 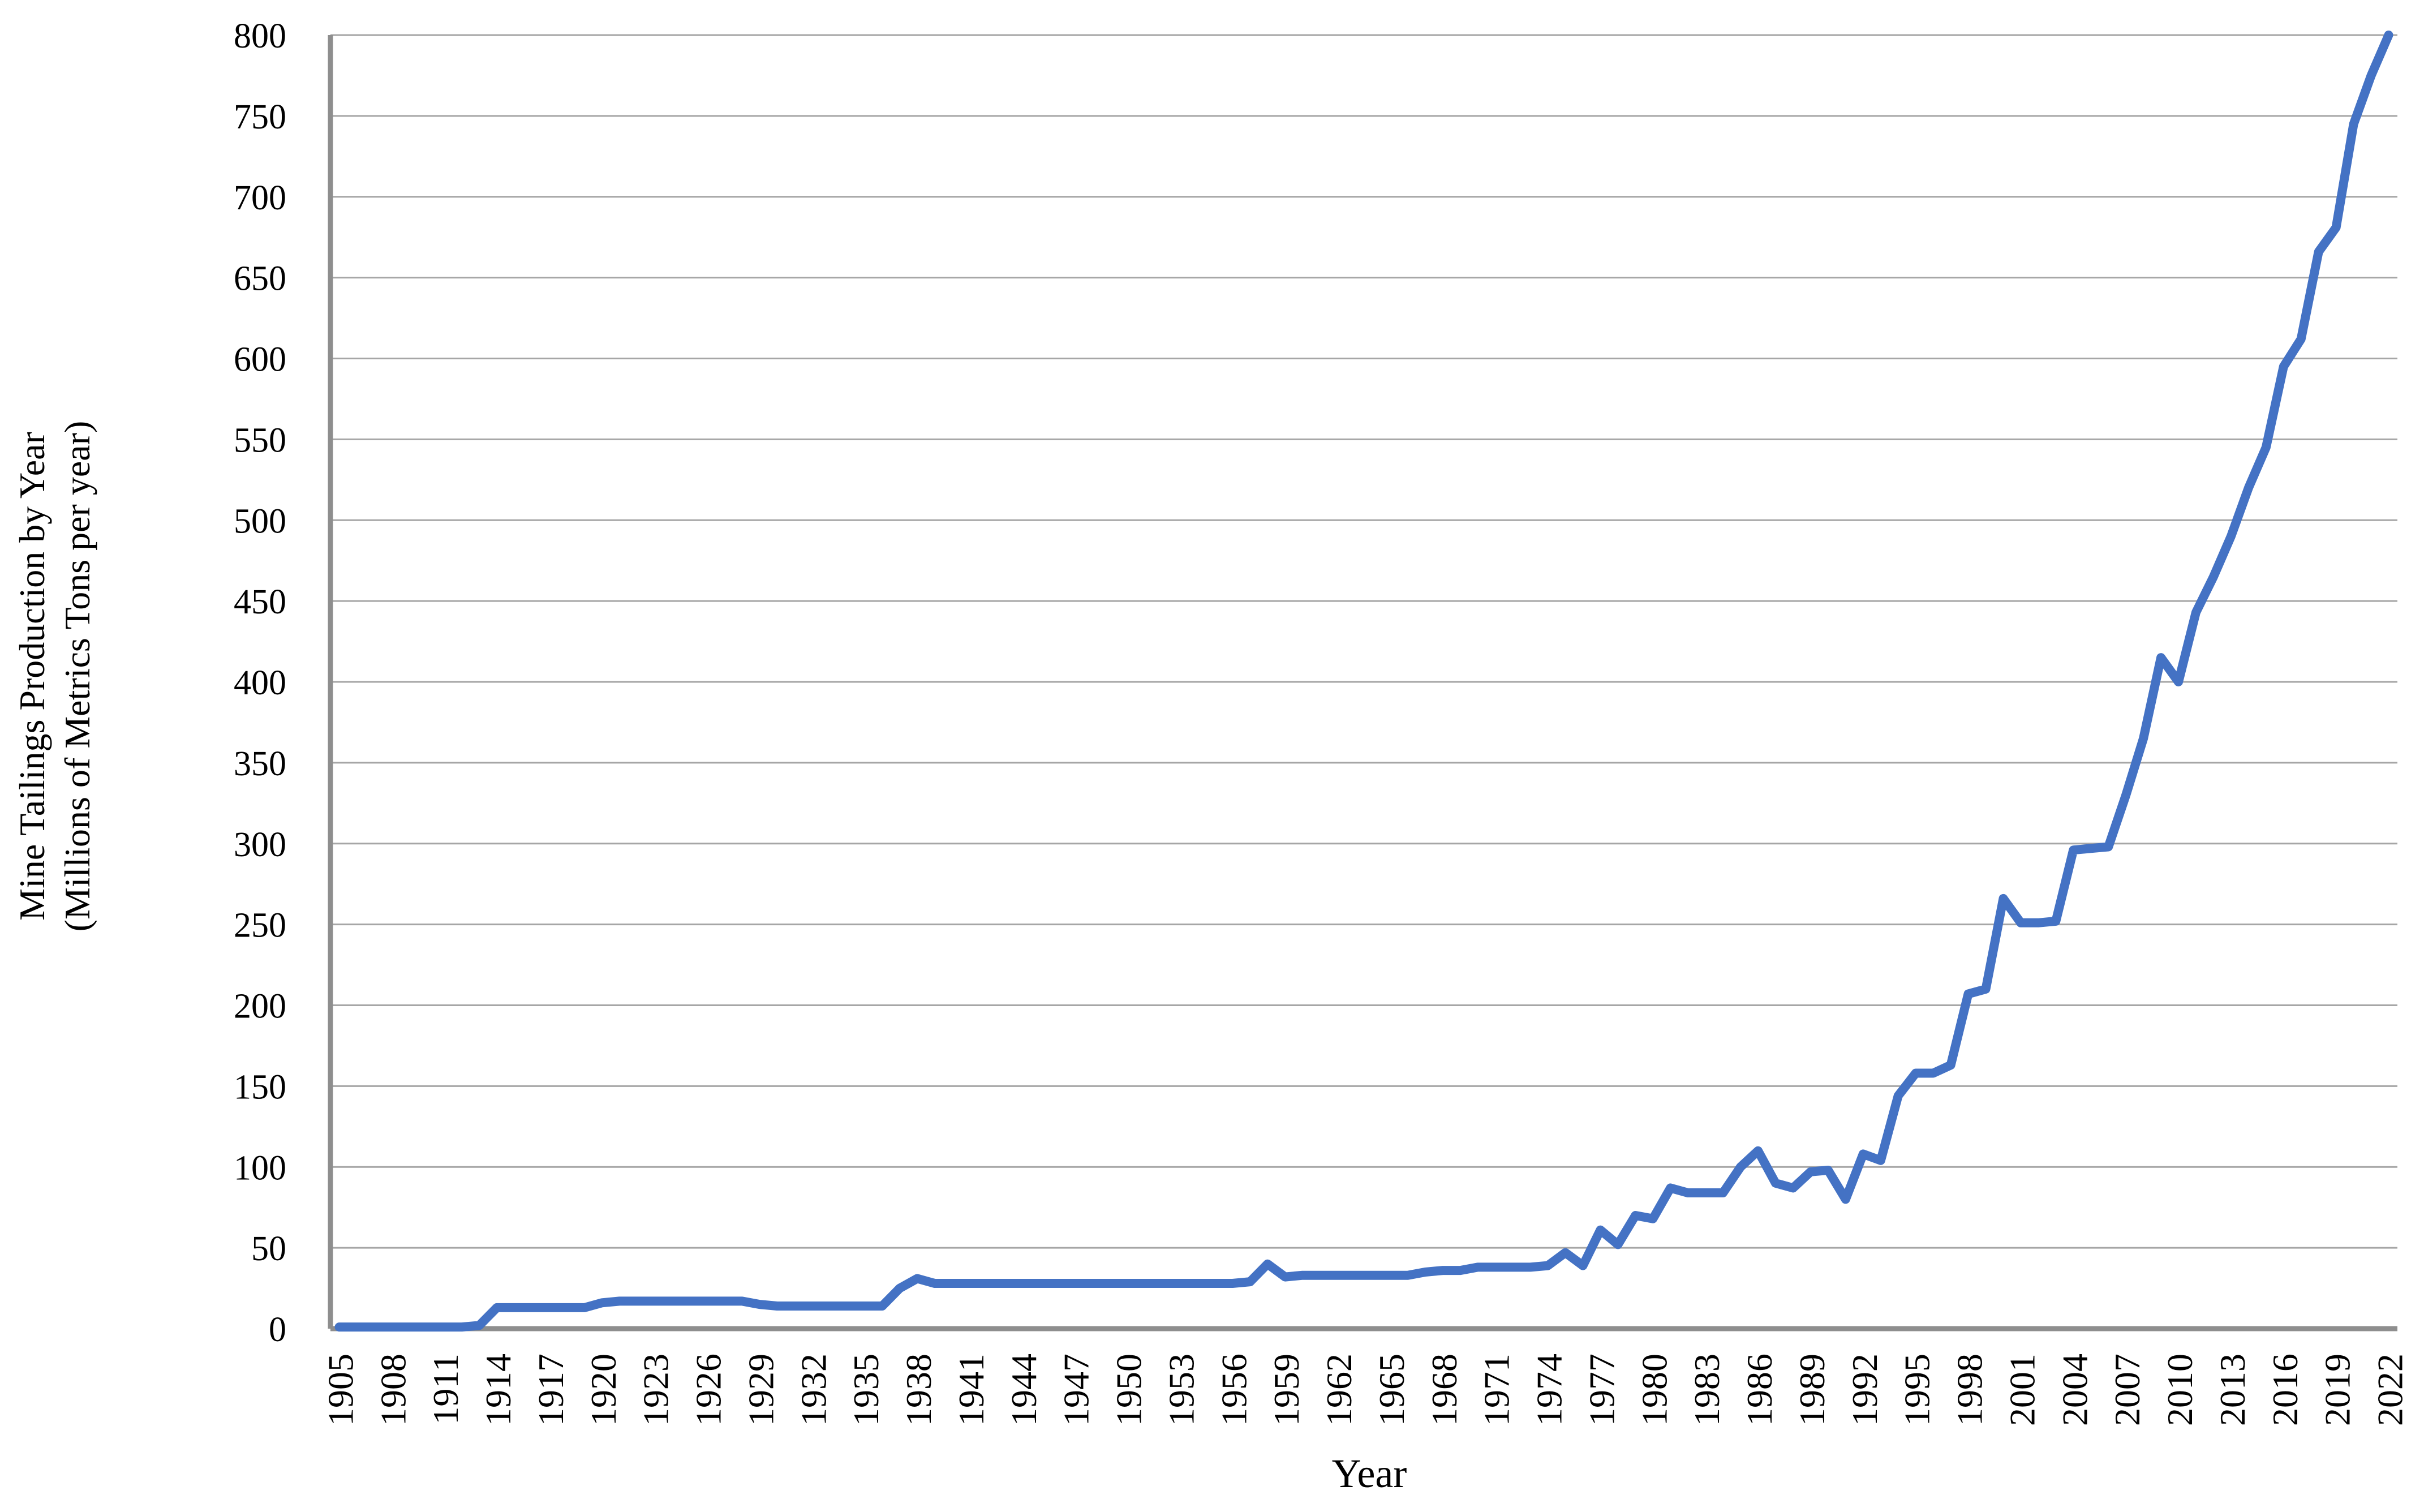 What do you see at coordinates (866, 1390) in the screenshot?
I see `x-tick-label: 1935` at bounding box center [866, 1390].